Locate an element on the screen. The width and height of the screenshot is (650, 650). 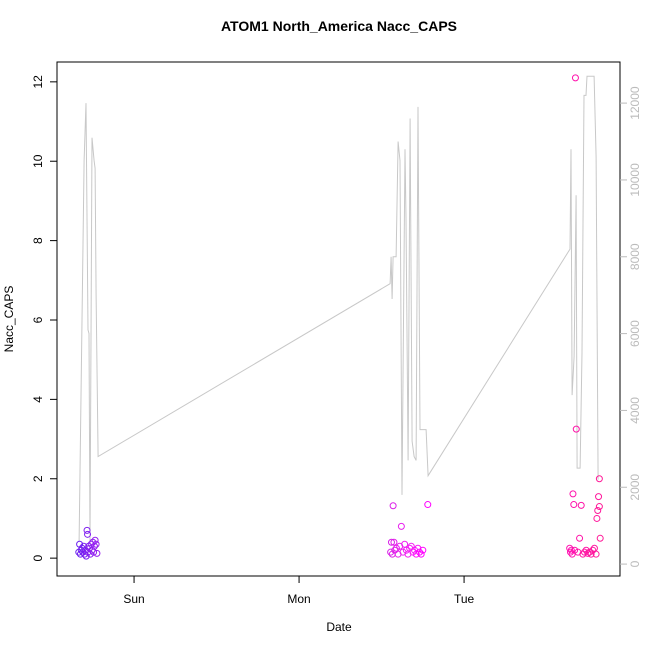
x-axis-label: Date is located at coordinates (339, 627).